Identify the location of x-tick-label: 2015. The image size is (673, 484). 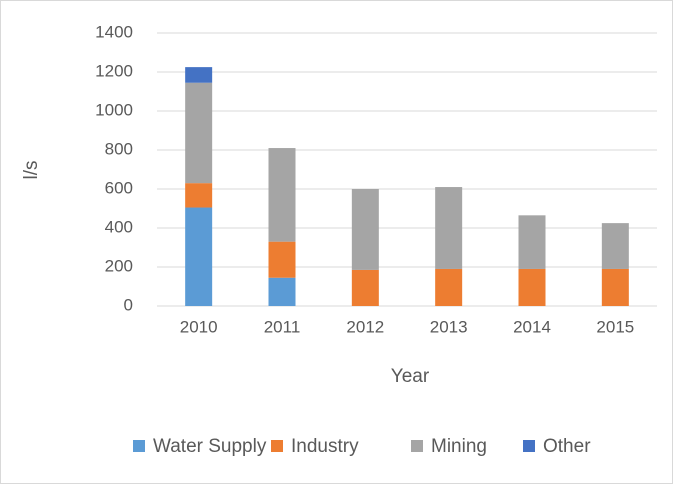
(615, 326).